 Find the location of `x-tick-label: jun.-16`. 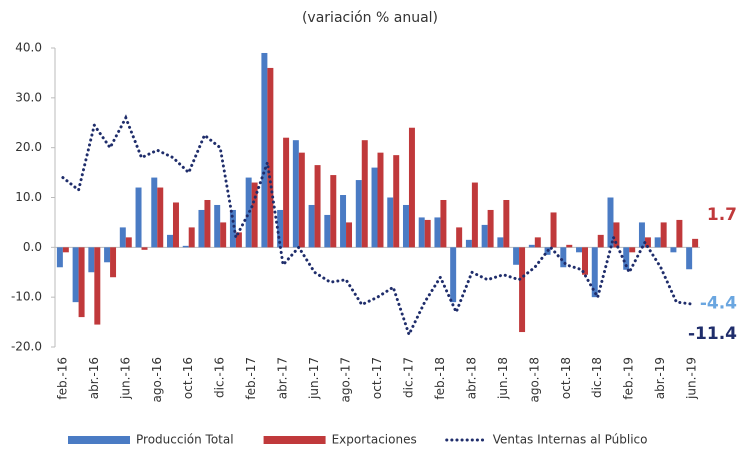

x-tick-label: jun.-16 is located at coordinates (125, 378).